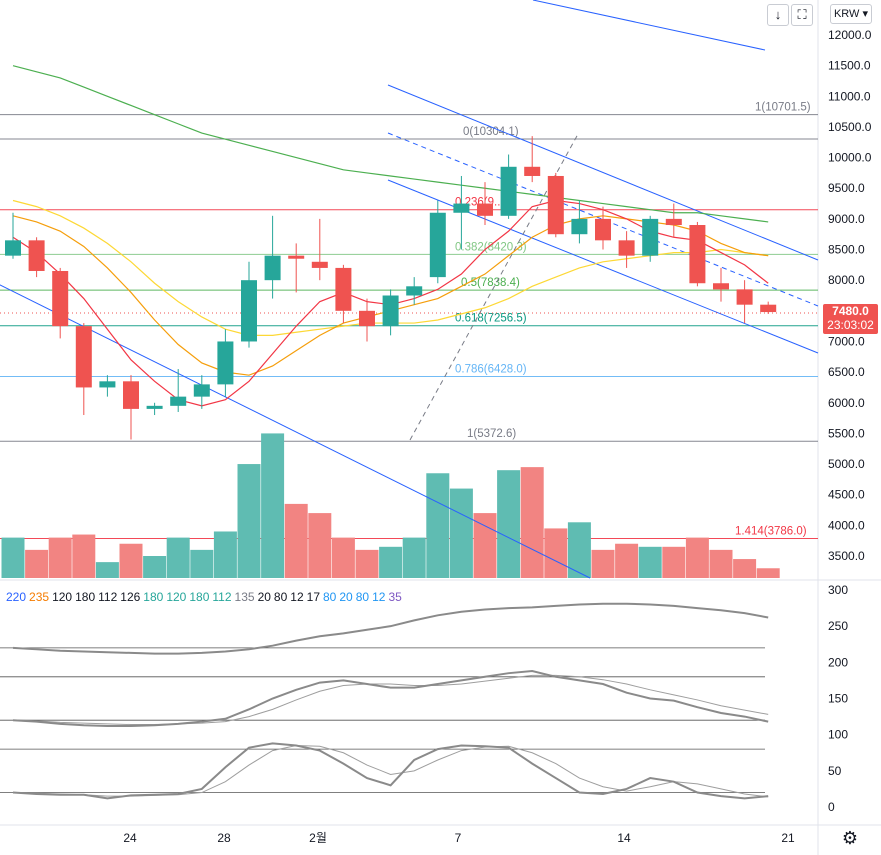 This screenshot has width=881, height=855. I want to click on fib-label: 0.236(9...3), so click(484, 203).